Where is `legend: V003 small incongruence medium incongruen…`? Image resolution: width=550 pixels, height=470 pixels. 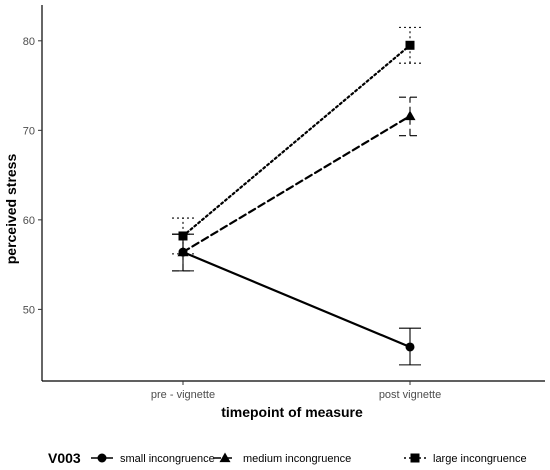
legend: V003 small incongruence medium incongruen… is located at coordinates (287, 458).